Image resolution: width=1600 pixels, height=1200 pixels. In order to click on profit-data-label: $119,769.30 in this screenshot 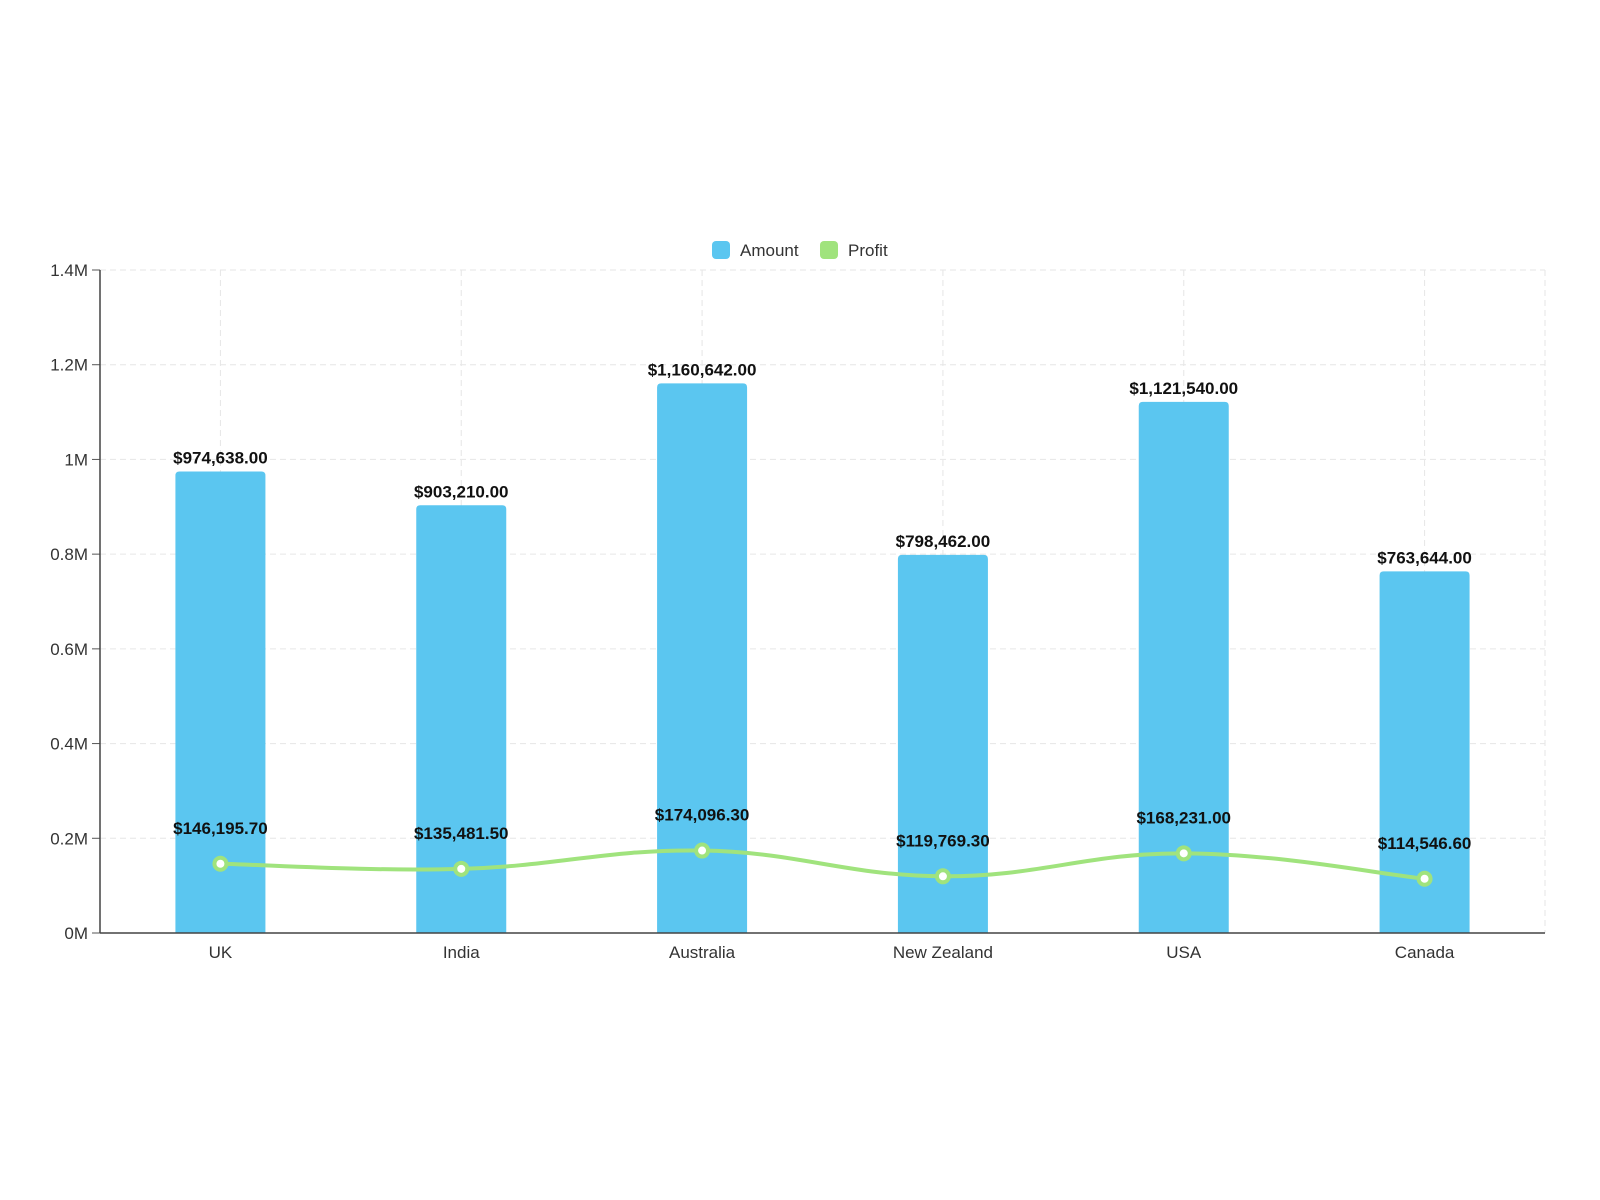, I will do `click(943, 840)`.